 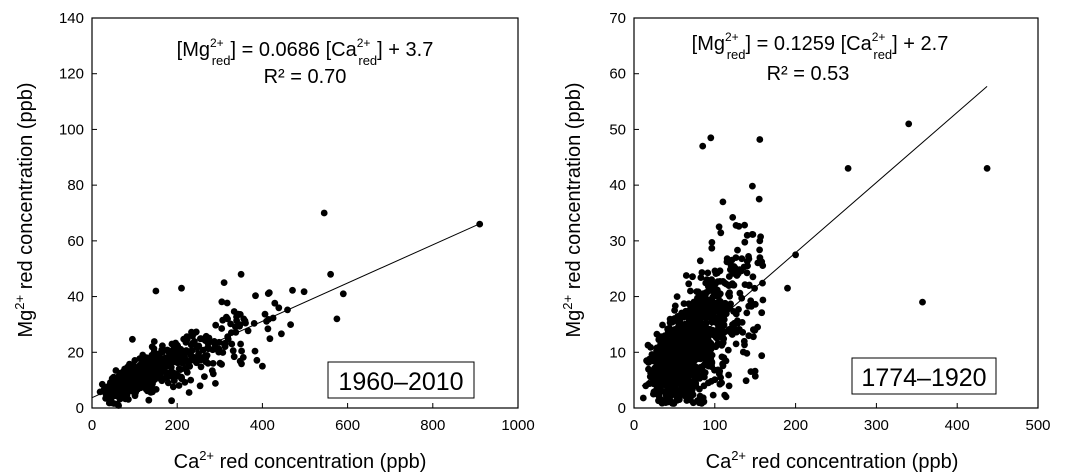 I want to click on y-tick-label: 40, so click(x=75, y=297).